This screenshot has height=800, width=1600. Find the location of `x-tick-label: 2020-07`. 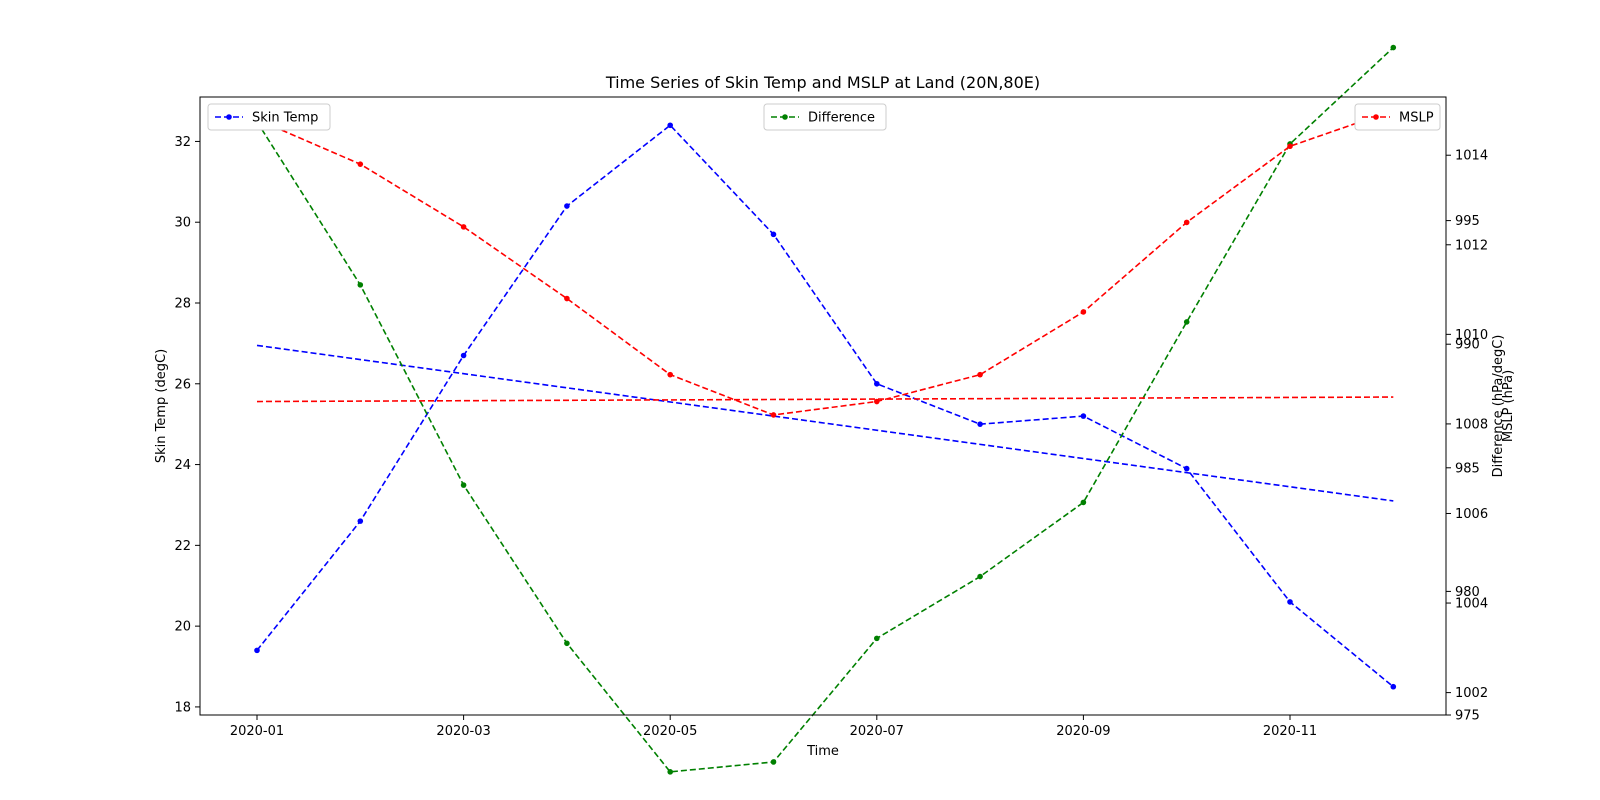

x-tick-label: 2020-07 is located at coordinates (877, 731).